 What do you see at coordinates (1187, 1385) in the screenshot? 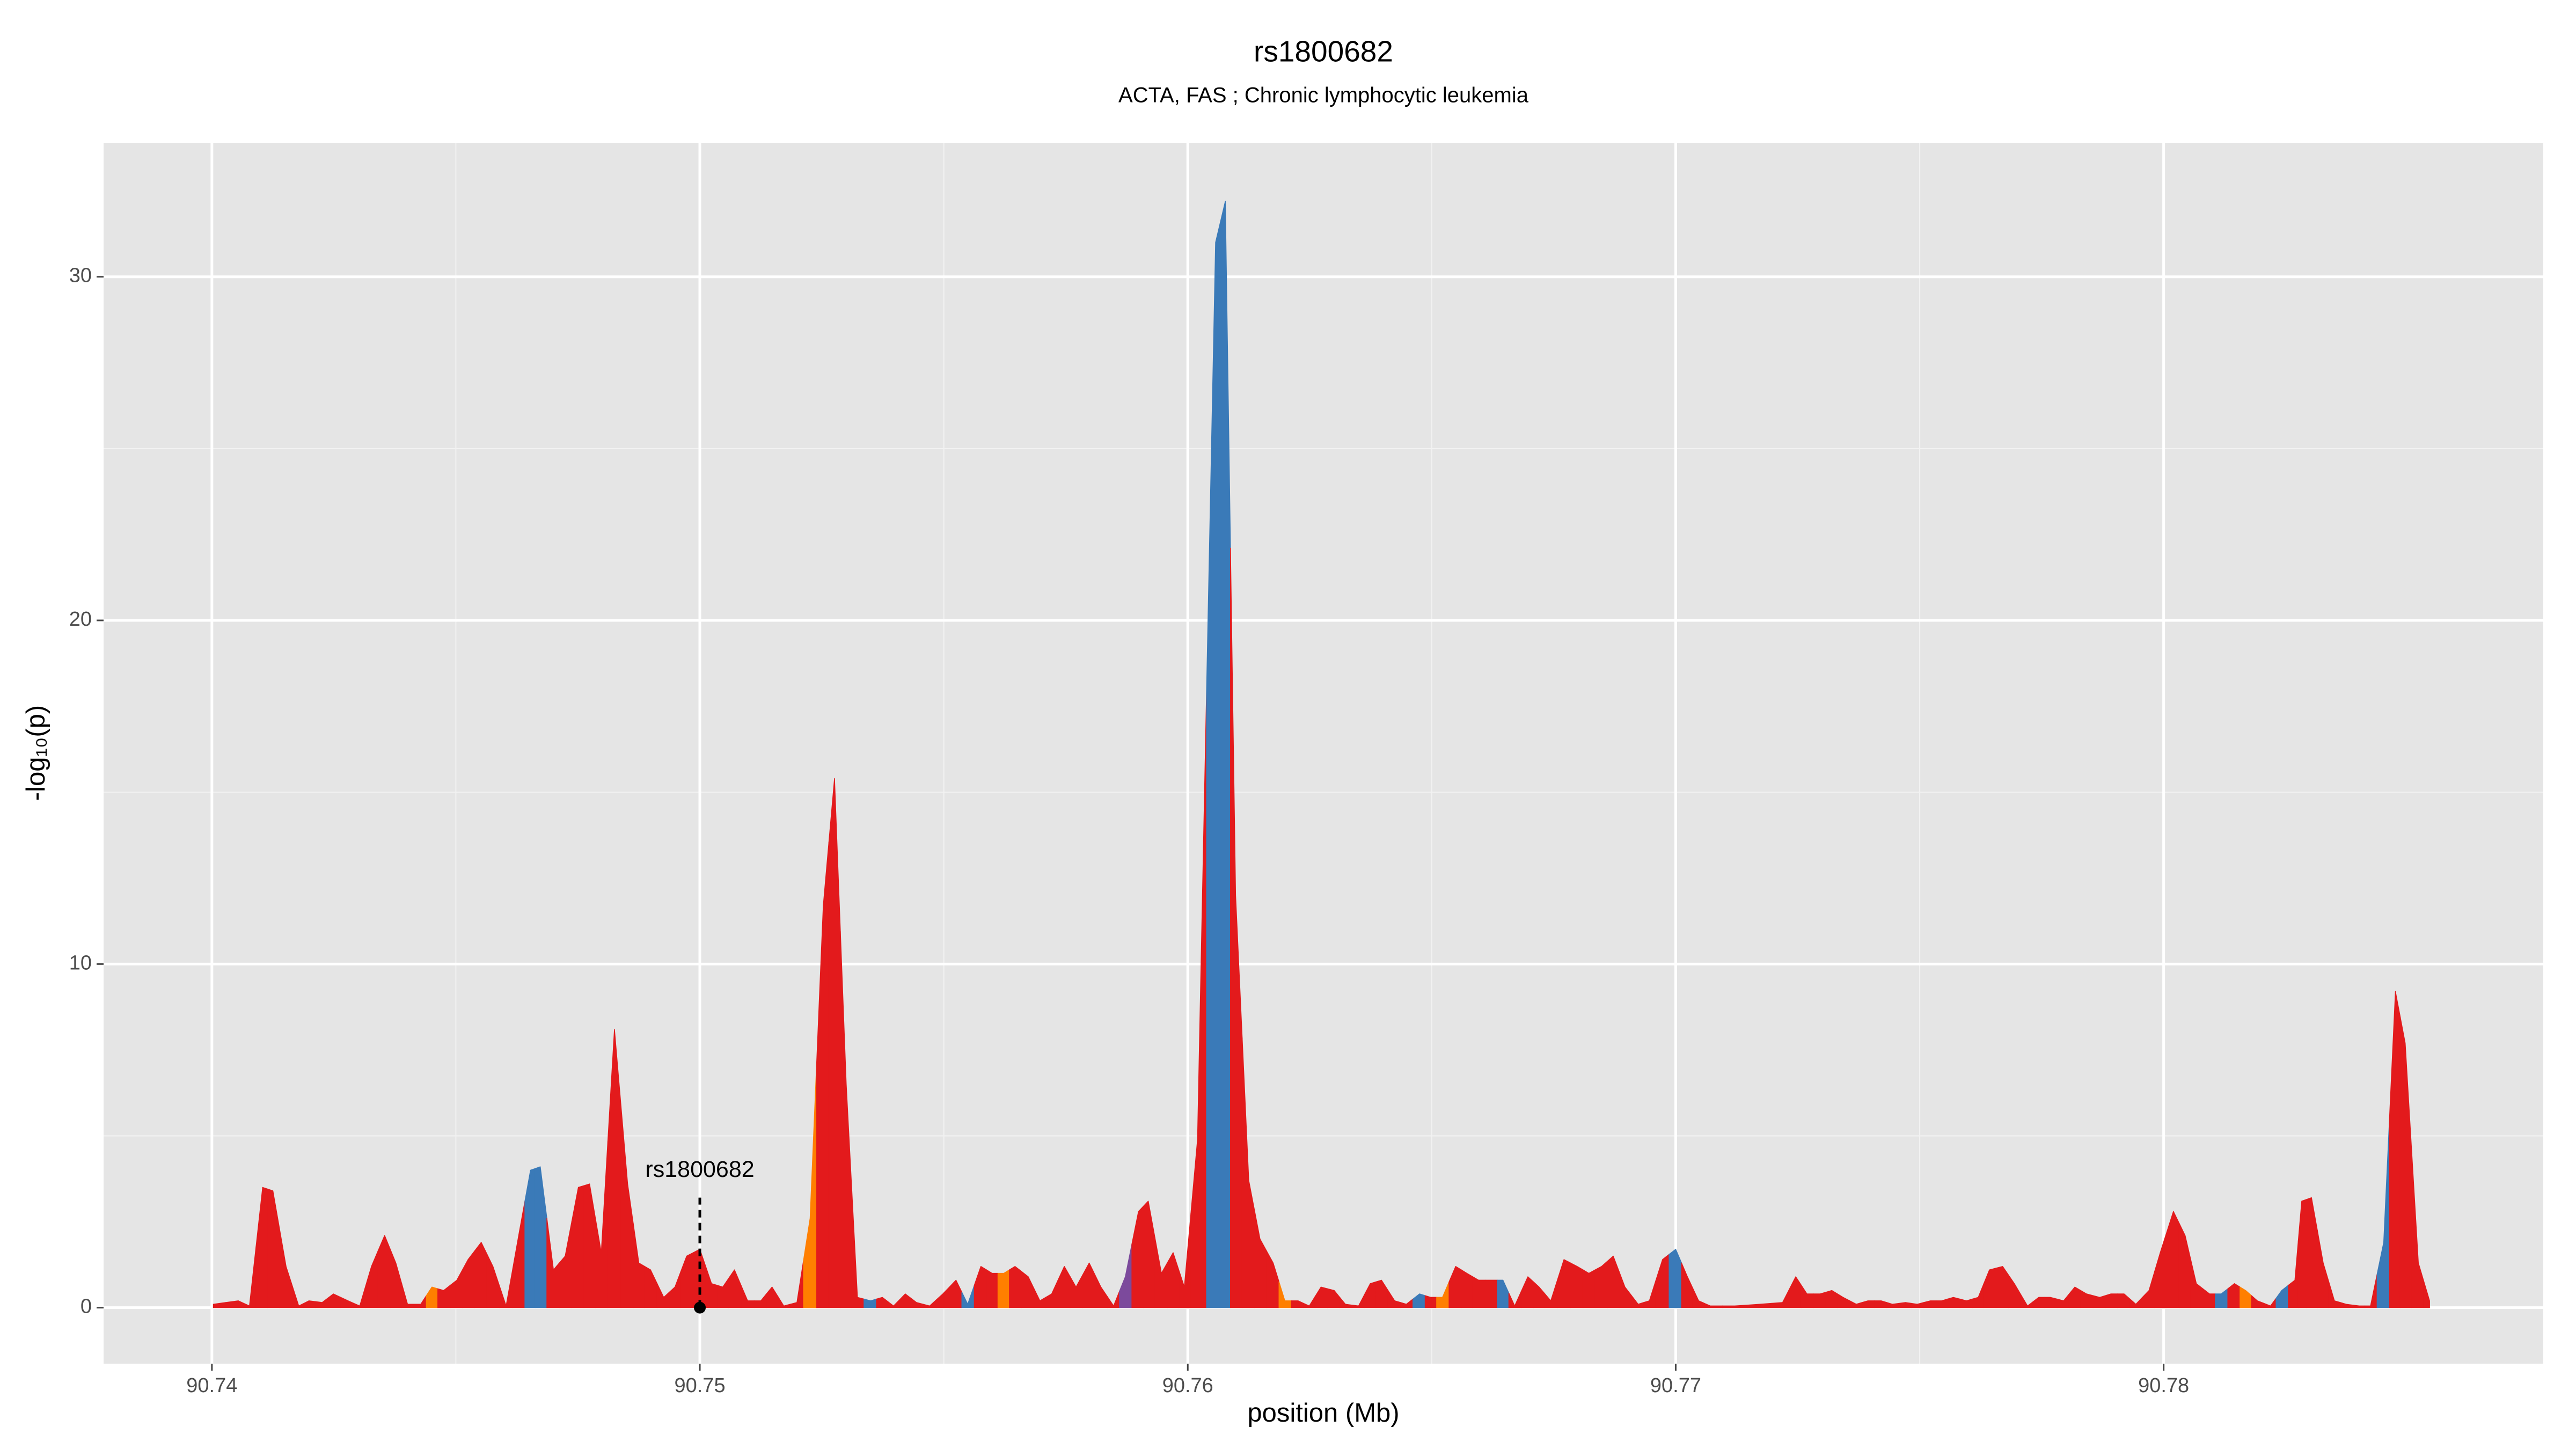
I see `x-tick-label: 90.76` at bounding box center [1187, 1385].